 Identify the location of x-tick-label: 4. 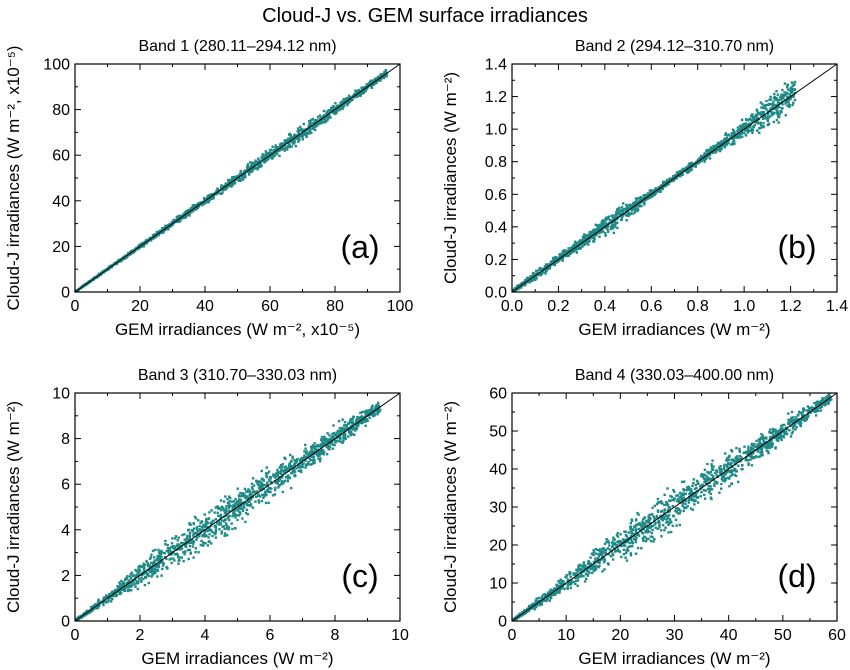
(205, 635).